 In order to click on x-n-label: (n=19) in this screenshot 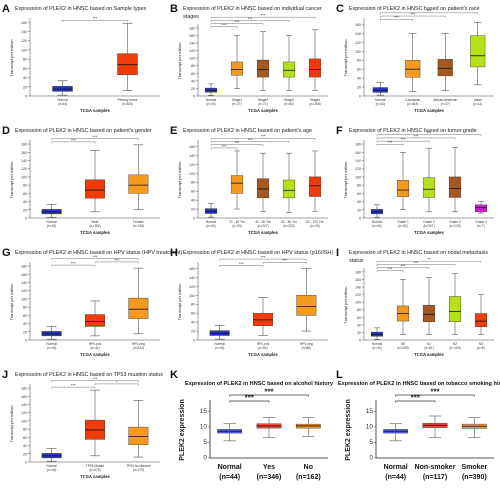, I will do `click(314, 226)`.